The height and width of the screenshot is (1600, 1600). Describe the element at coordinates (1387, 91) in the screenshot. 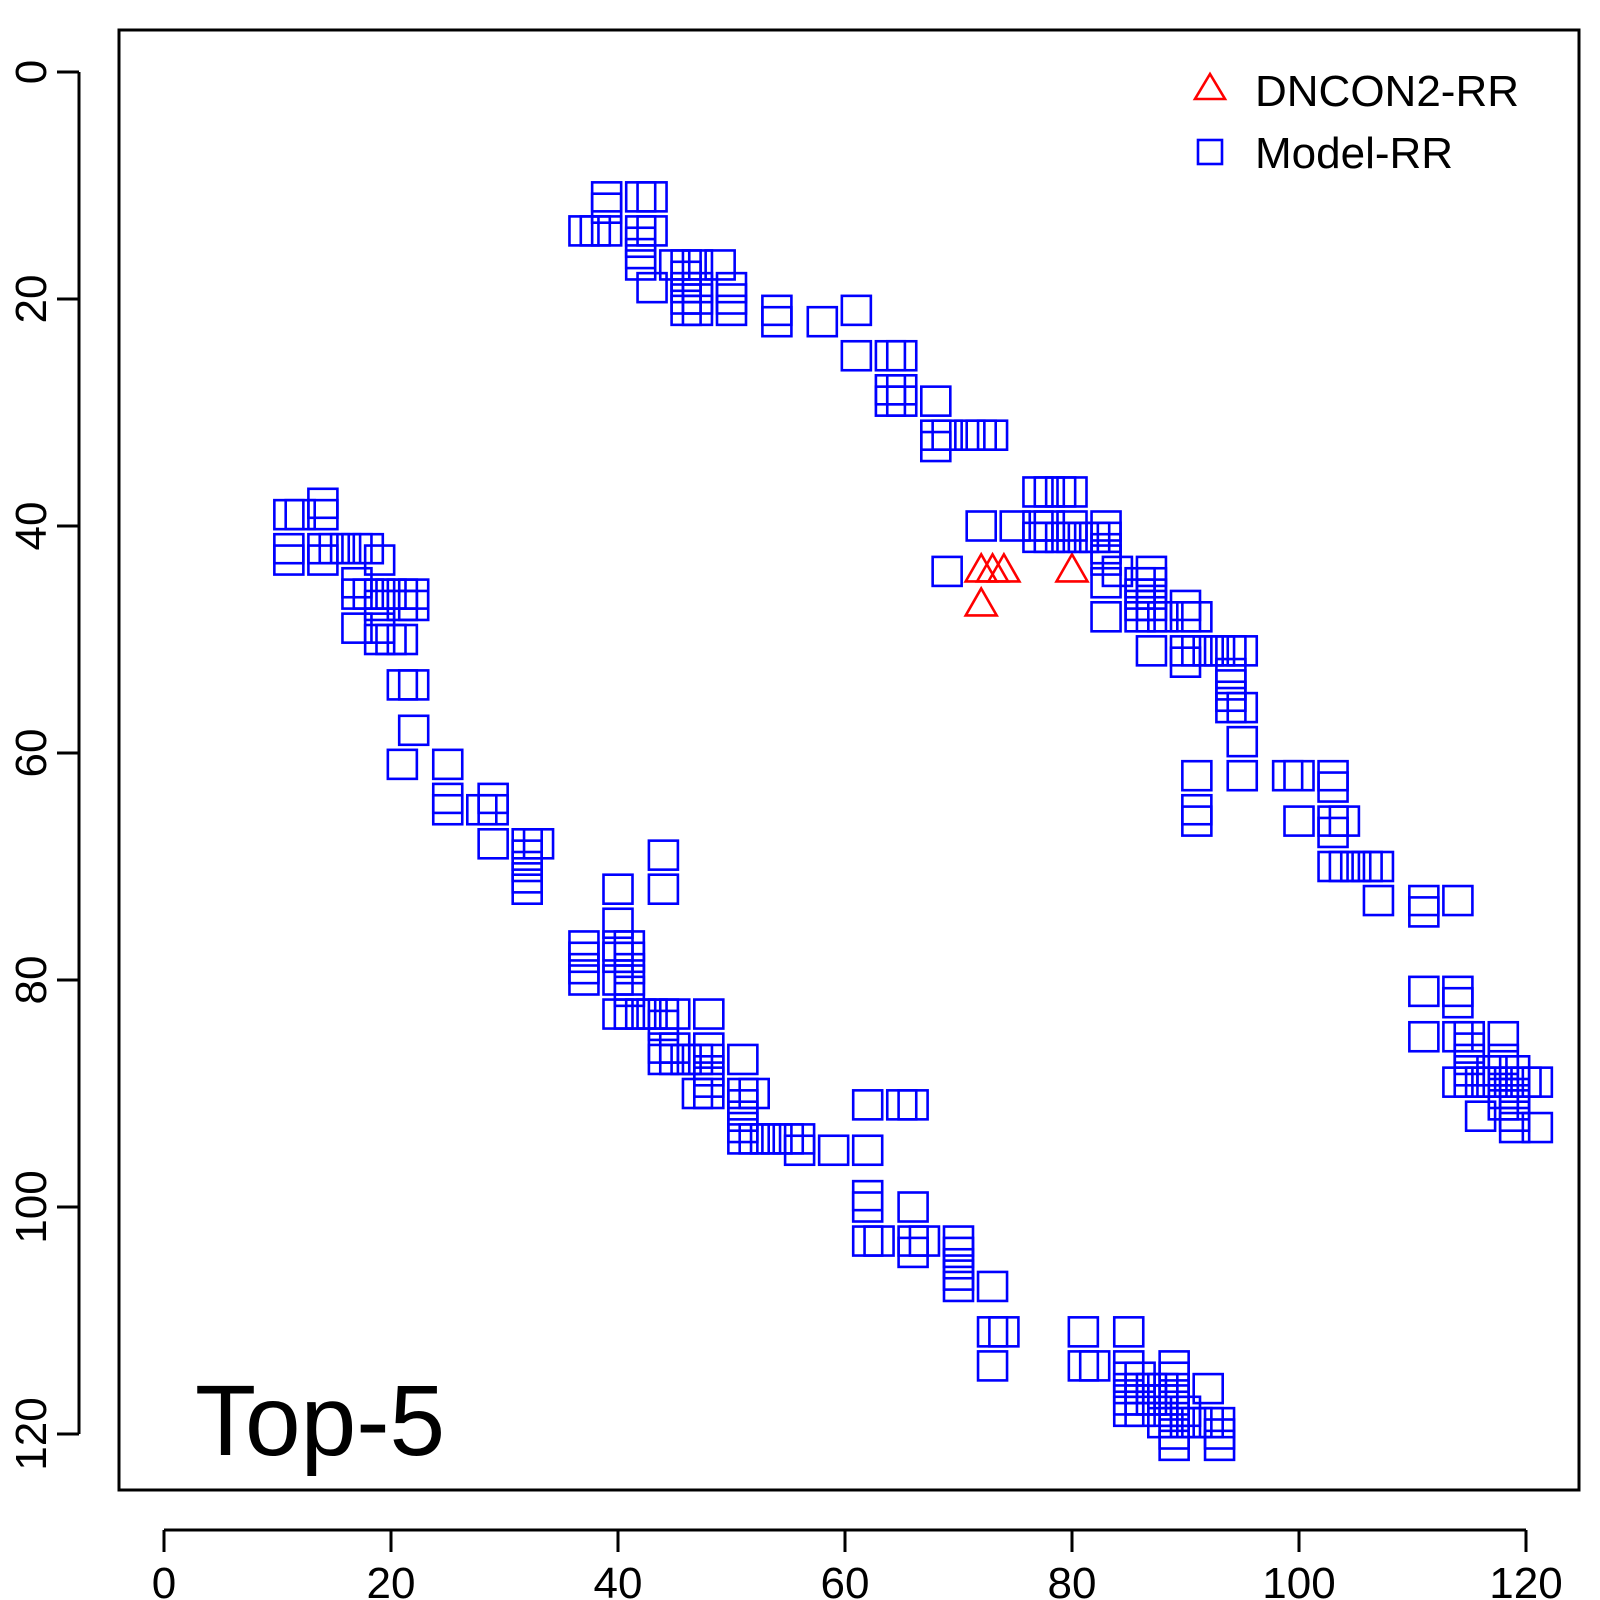

I see `legend-label: DNCON2-RR` at that location.